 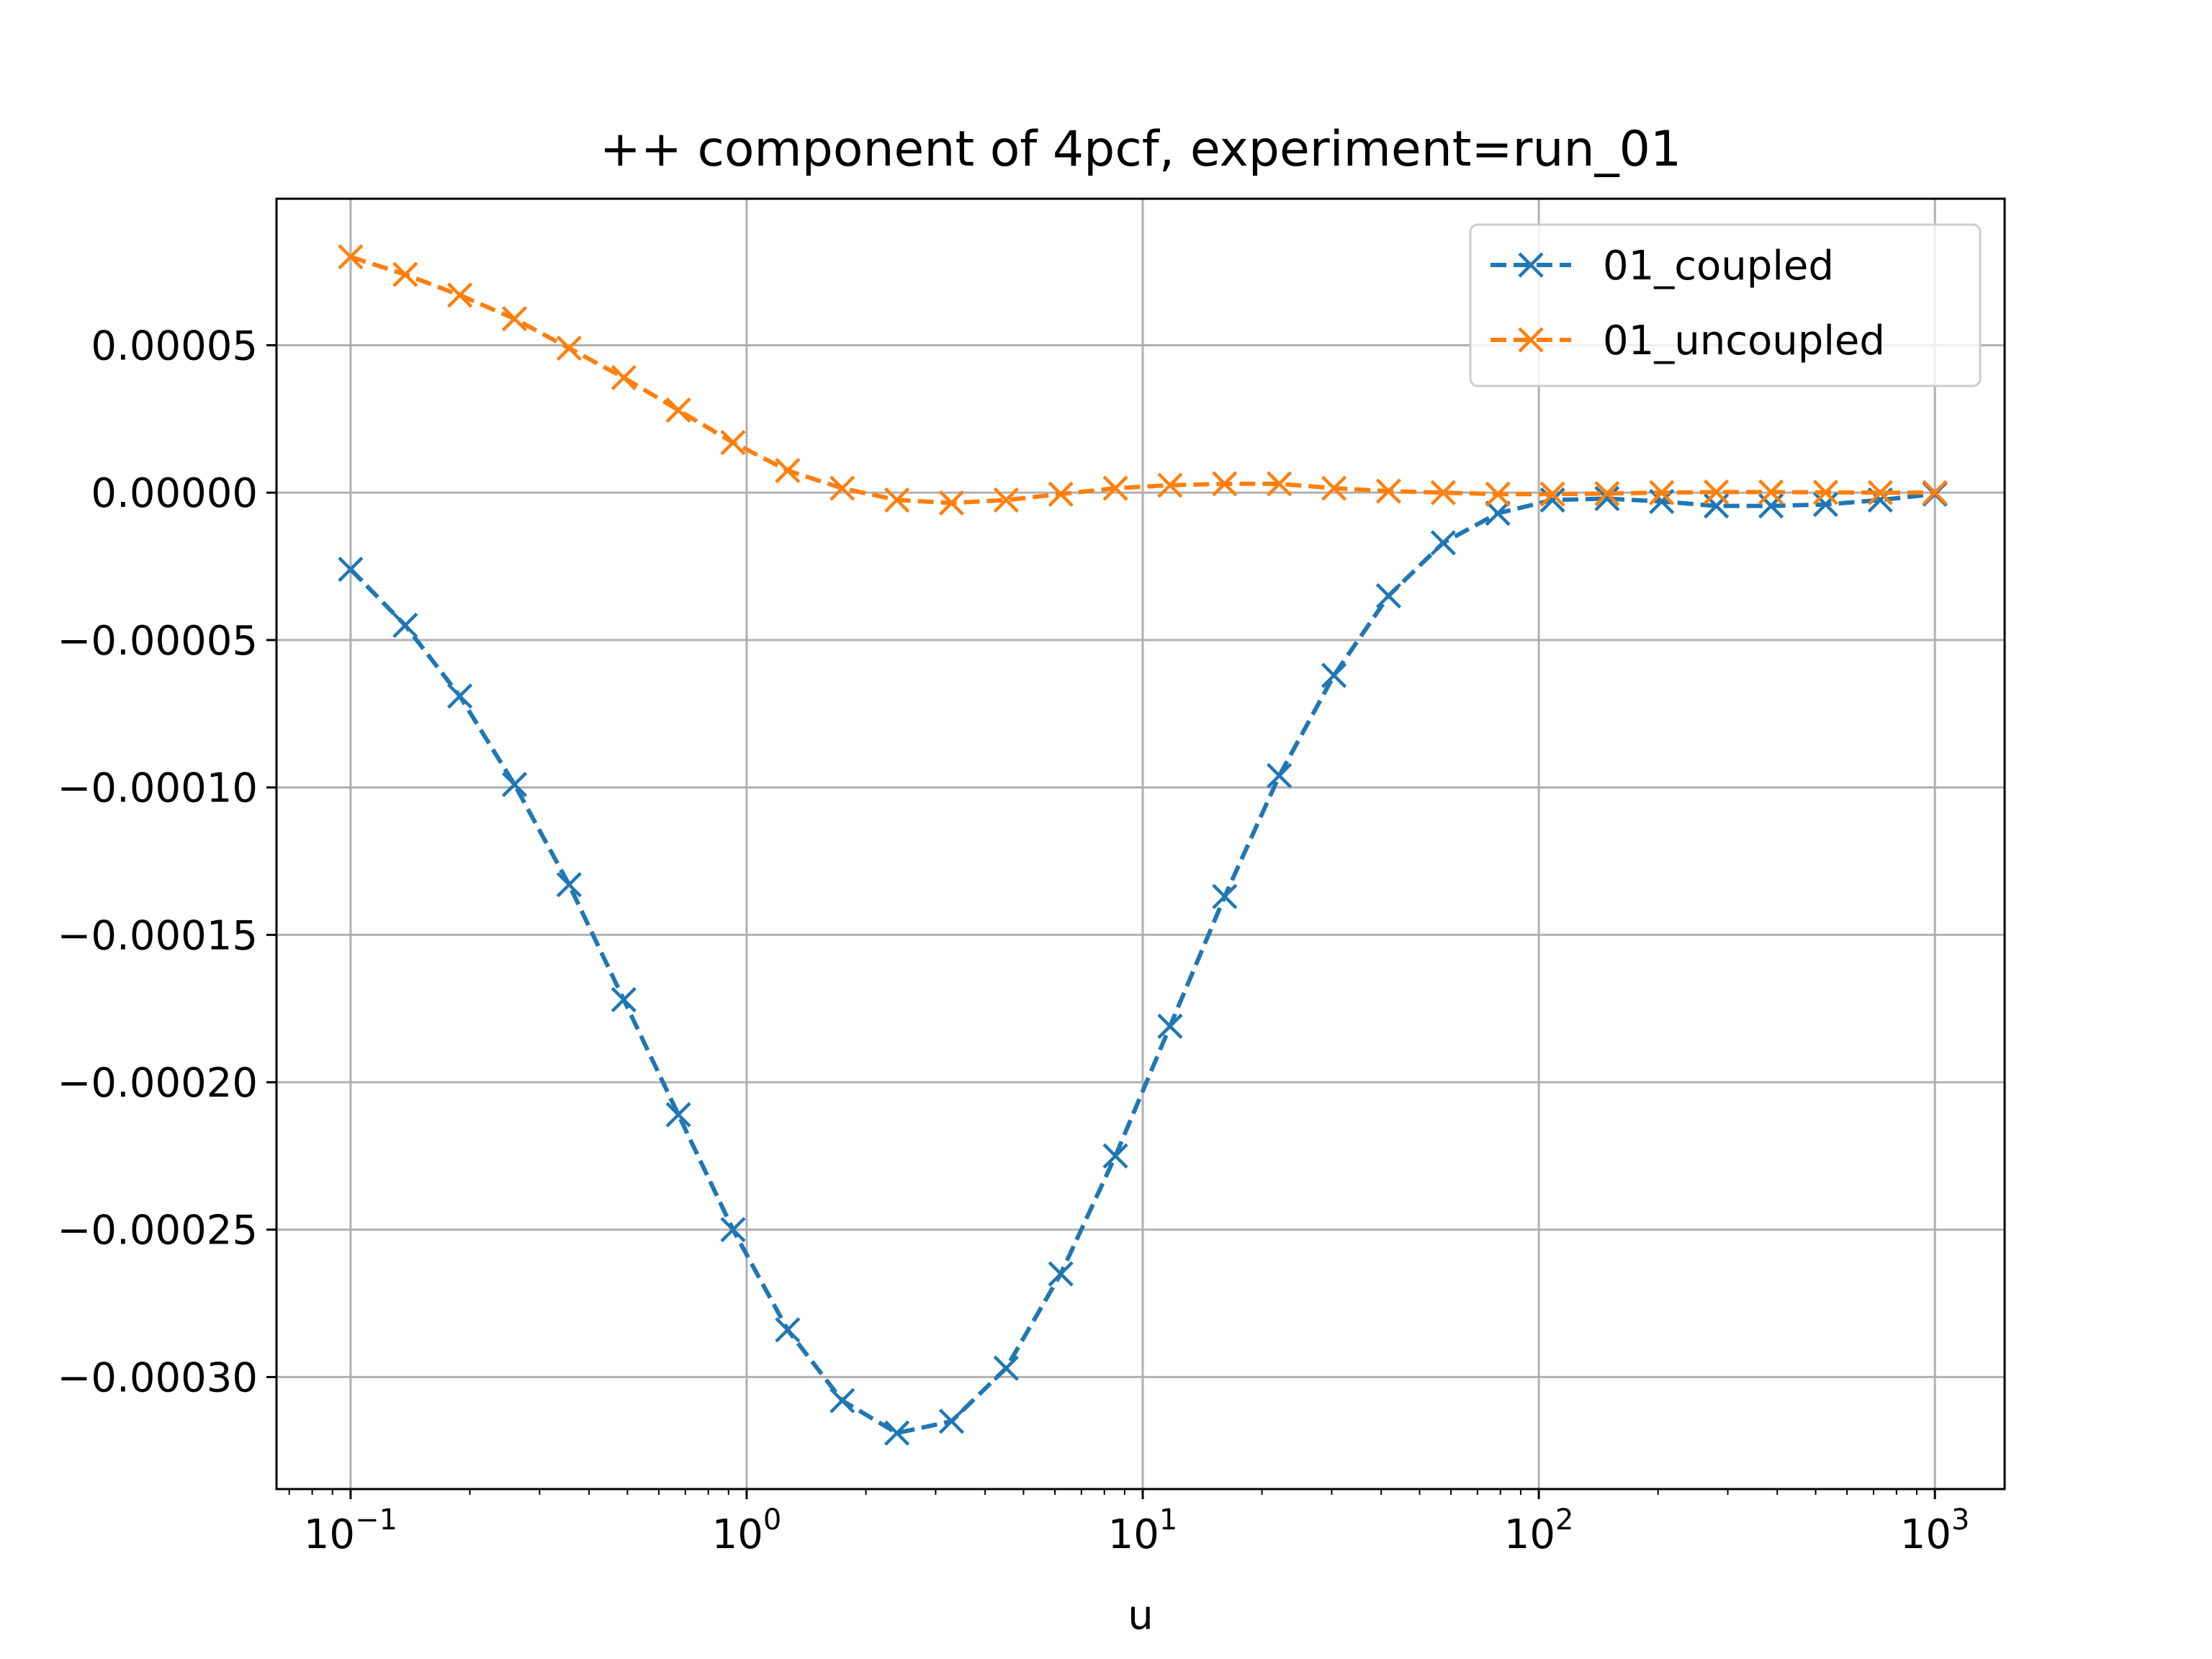 What do you see at coordinates (351, 1530) in the screenshot?
I see `x-tick-label: 10⁻¹` at bounding box center [351, 1530].